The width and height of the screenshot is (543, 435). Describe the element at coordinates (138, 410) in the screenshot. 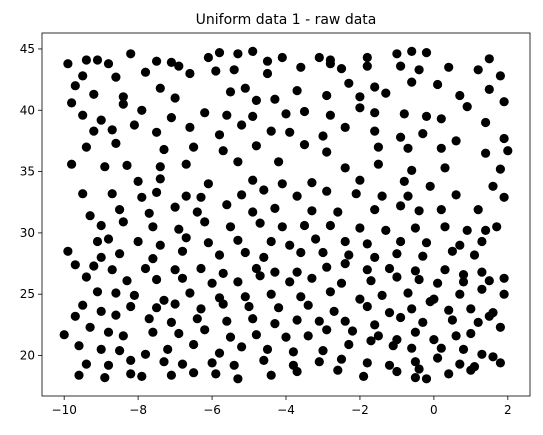

I see `x-tick-label: −8` at that location.